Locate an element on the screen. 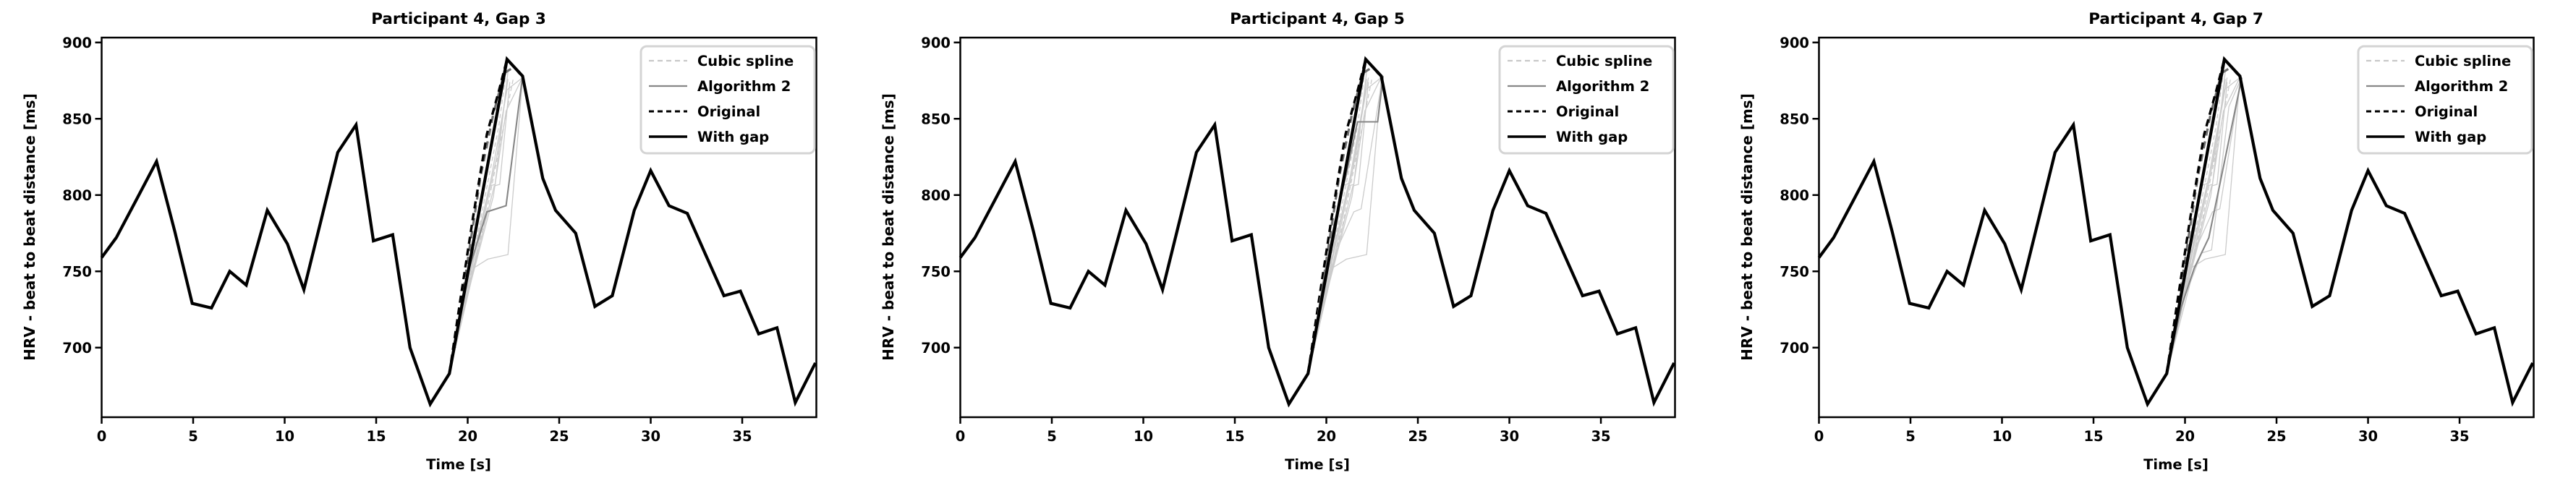 This screenshot has height=483, width=2576. panel-title: Participant 4, Gap 7 is located at coordinates (2175, 19).